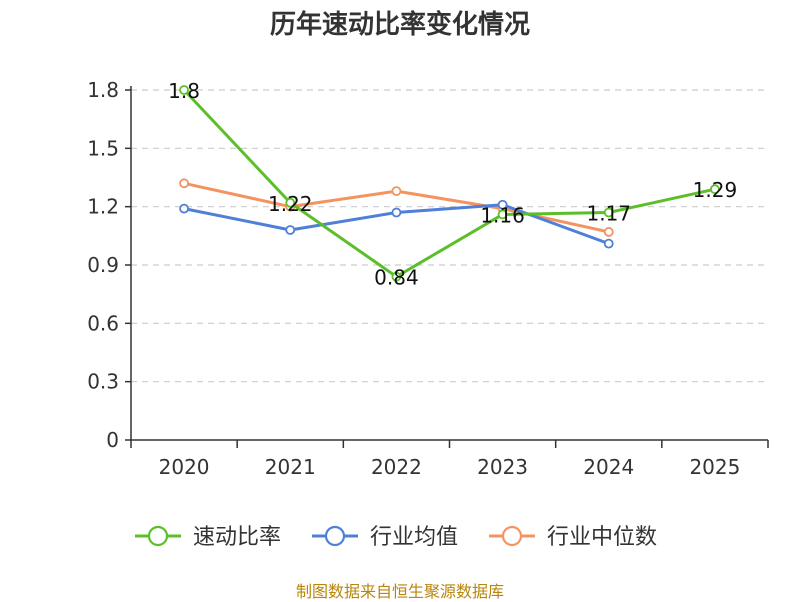 This screenshot has width=800, height=602. What do you see at coordinates (103, 265) in the screenshot?
I see `y-tick-label: 0.9` at bounding box center [103, 265].